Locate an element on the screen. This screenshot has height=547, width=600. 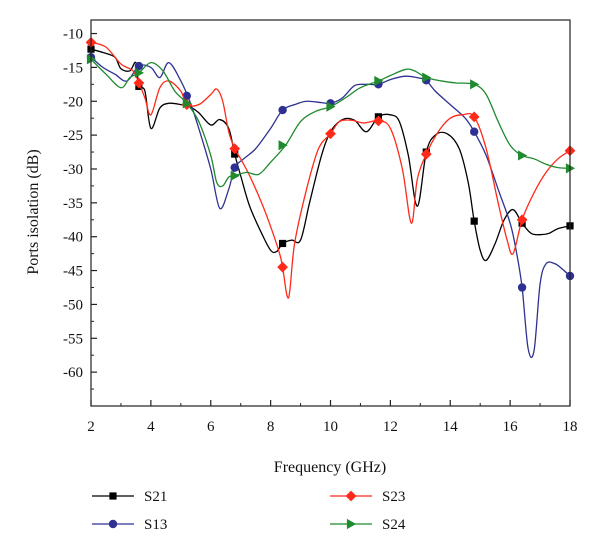
y-tick-label: -15 is located at coordinates (73, 68).